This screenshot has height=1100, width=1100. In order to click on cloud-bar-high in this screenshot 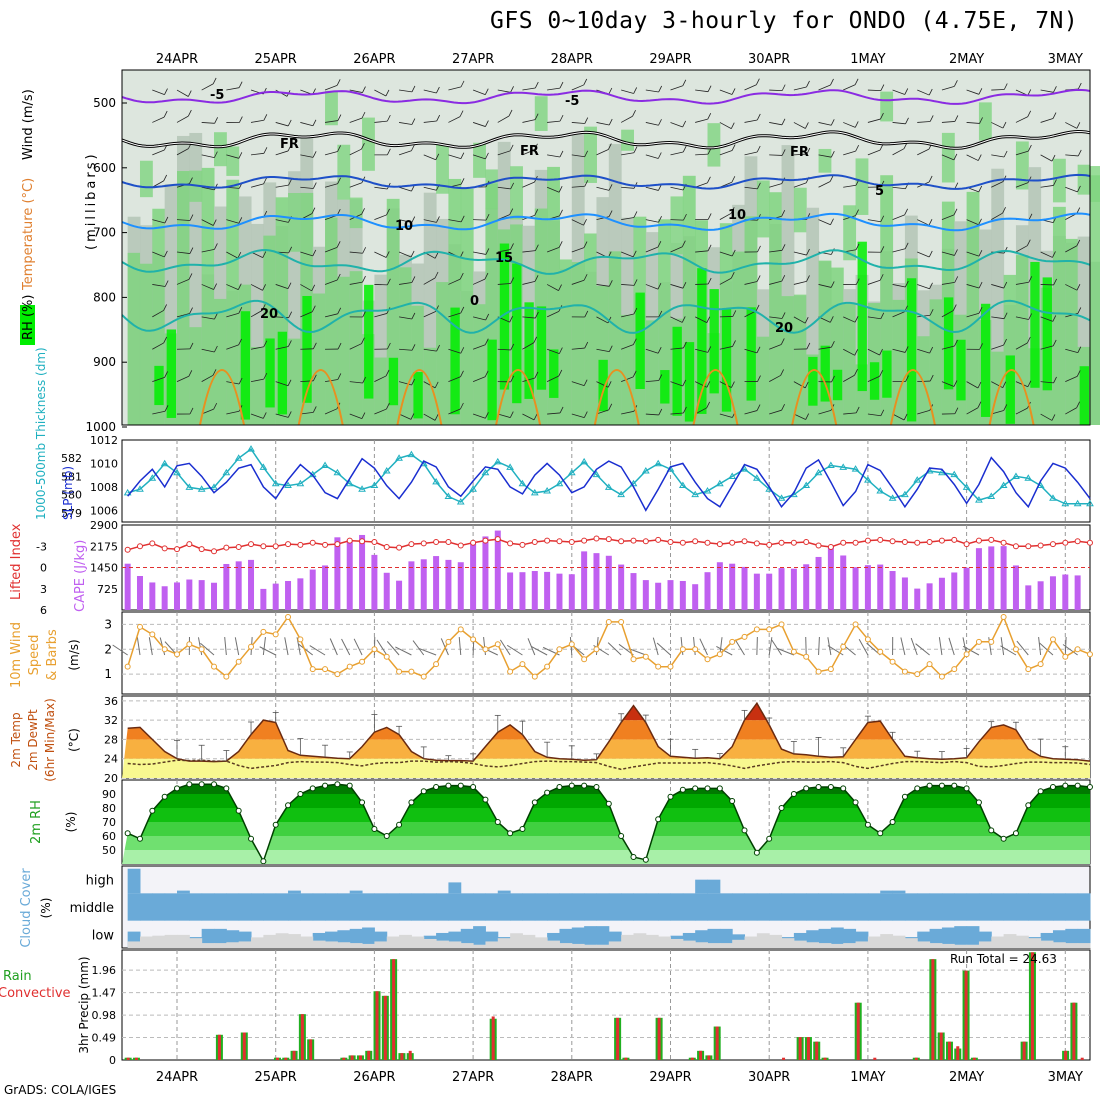, I will do `click(294, 892)`.